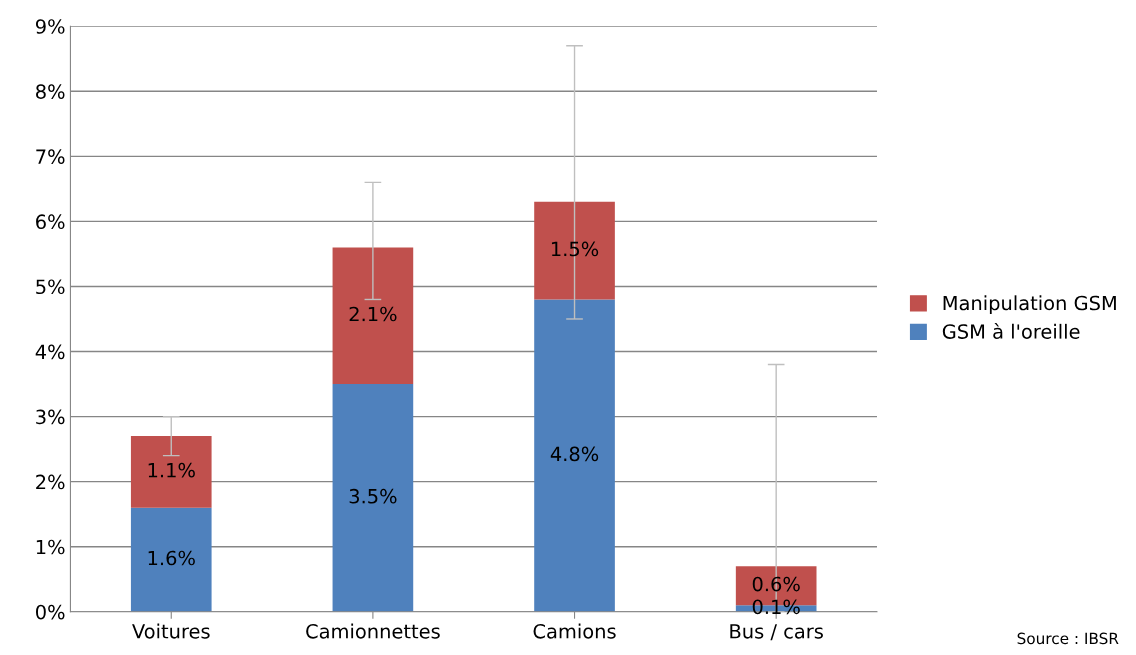  I want to click on data-label: 1.1%, so click(171, 470).